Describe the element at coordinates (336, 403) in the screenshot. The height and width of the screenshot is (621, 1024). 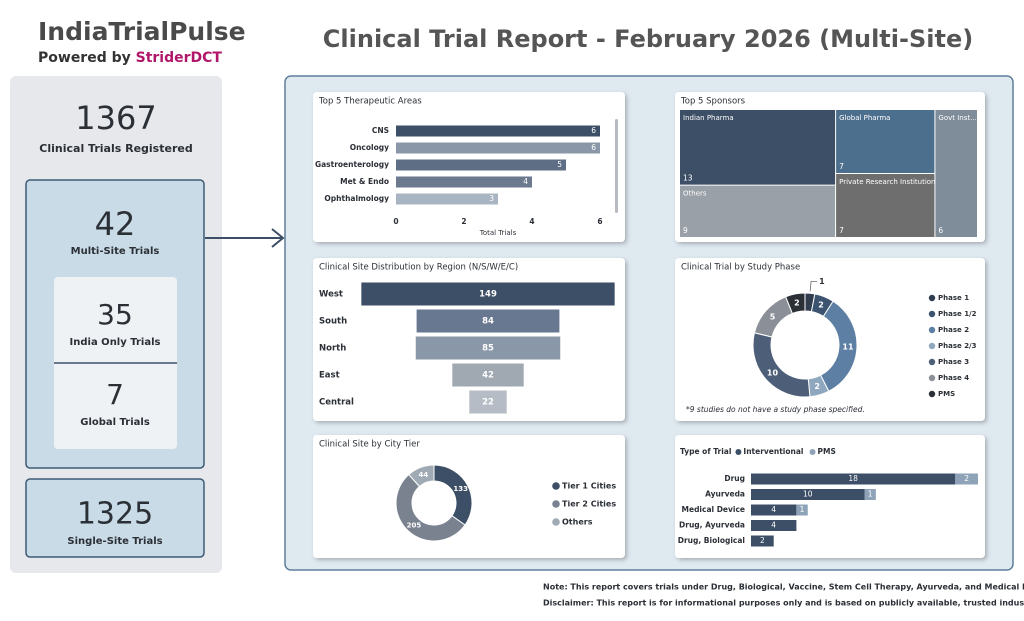
I see `category-label: Central` at that location.